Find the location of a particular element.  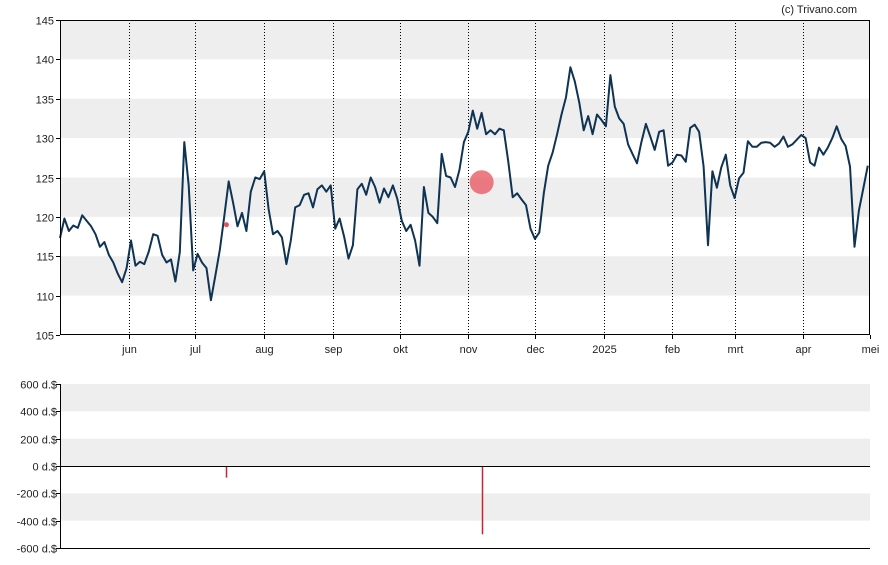

price-y-tick-label: 115 is located at coordinates (45, 258).